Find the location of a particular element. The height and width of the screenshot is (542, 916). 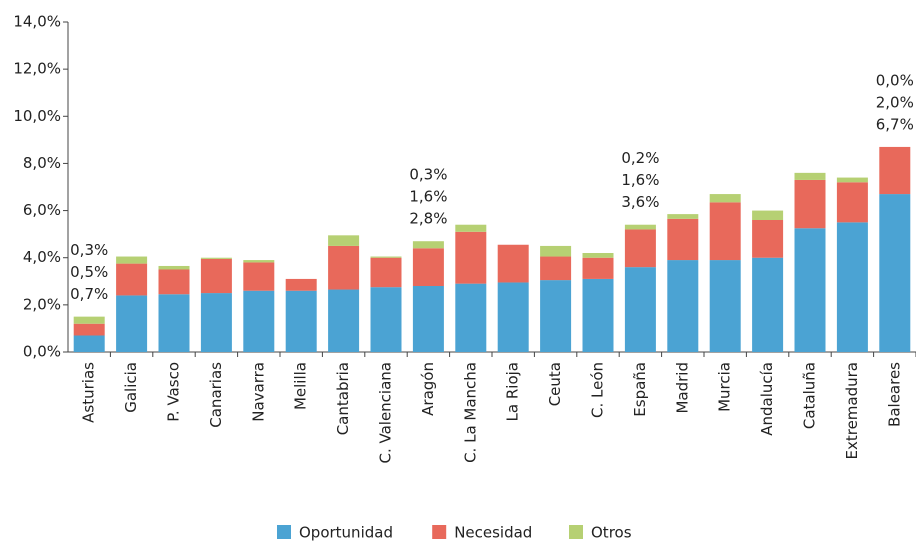

y-tick-label: 8,0% is located at coordinates (42, 163).